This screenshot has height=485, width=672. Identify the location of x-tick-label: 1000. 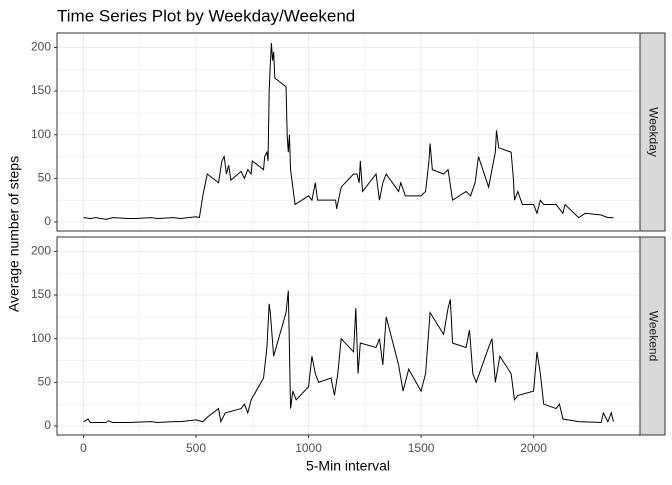
(308, 448).